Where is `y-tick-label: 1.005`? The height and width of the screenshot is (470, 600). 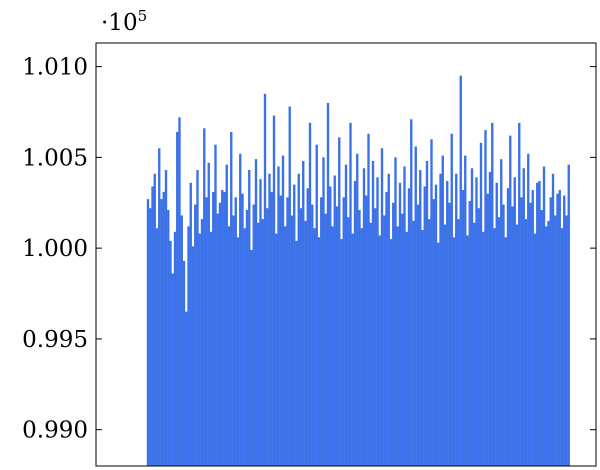 y-tick-label: 1.005 is located at coordinates (55, 158).